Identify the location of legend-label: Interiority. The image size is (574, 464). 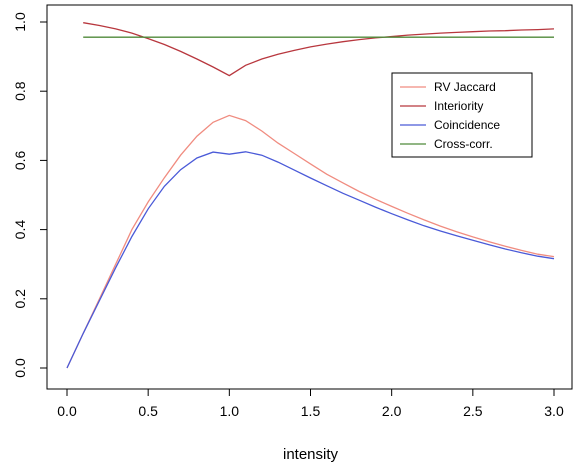
(458, 106).